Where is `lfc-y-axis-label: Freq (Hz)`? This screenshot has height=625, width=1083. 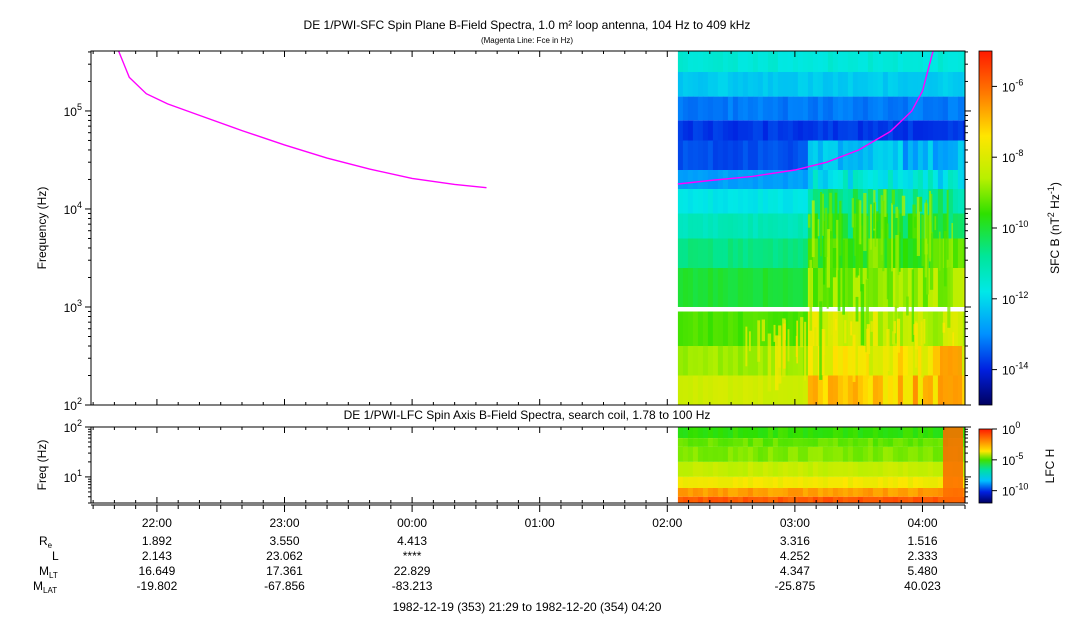 lfc-y-axis-label: Freq (Hz) is located at coordinates (42, 465).